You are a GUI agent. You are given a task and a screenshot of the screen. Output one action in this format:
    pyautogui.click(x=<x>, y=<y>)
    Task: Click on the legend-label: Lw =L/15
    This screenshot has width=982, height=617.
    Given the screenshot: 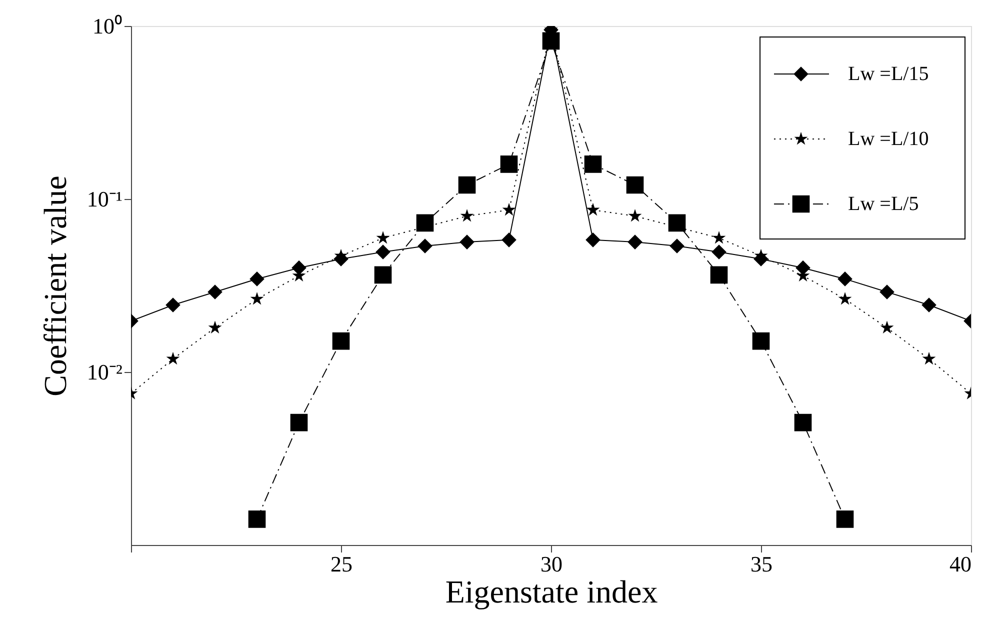 What is the action you would take?
    pyautogui.click(x=888, y=74)
    